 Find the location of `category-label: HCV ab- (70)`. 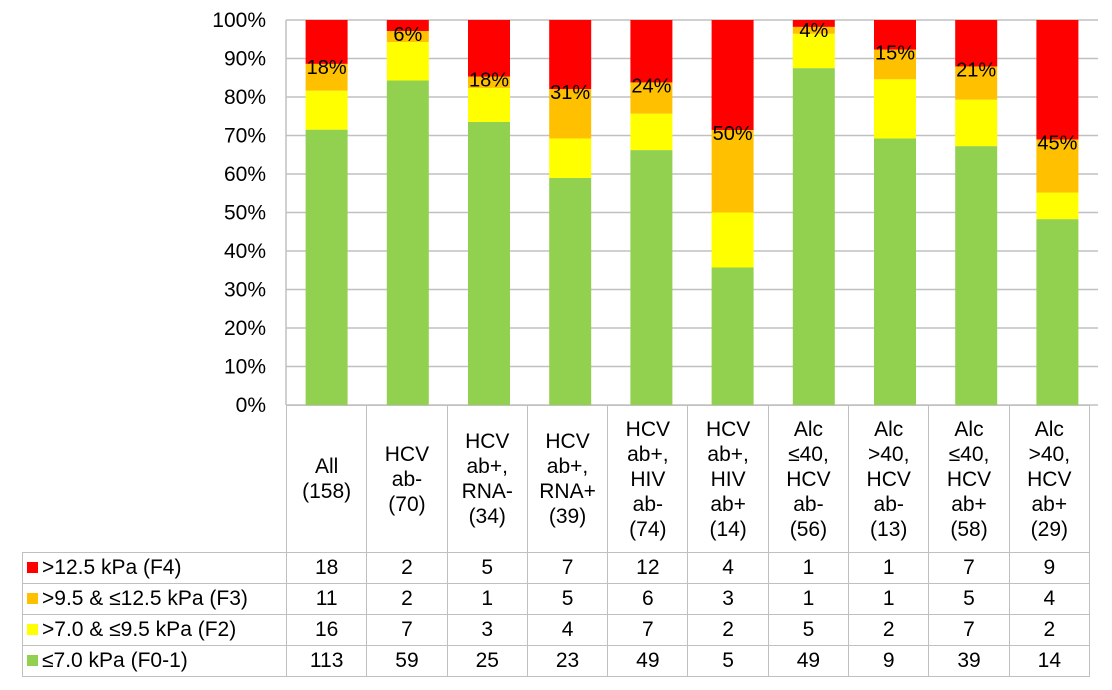

category-label: HCV ab- (70) is located at coordinates (407, 479).